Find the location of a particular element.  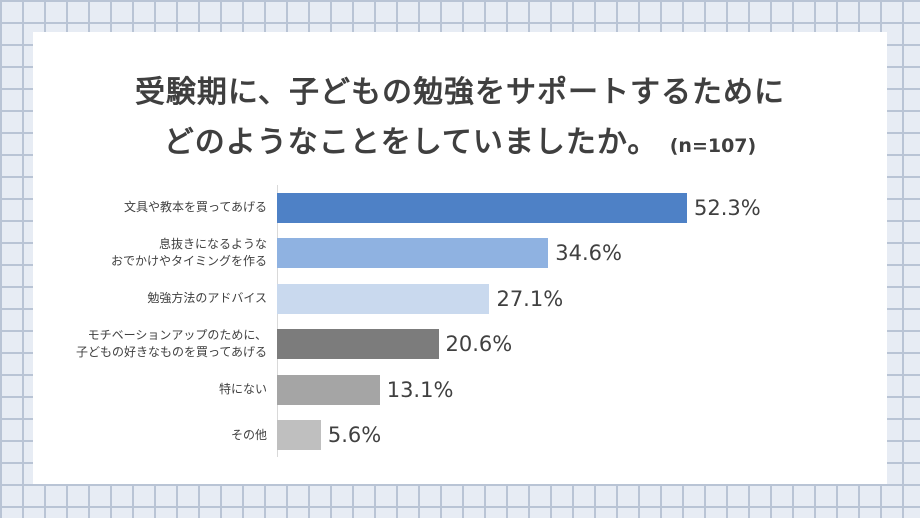

chart-row: その他 5.6% is located at coordinates (460, 436).